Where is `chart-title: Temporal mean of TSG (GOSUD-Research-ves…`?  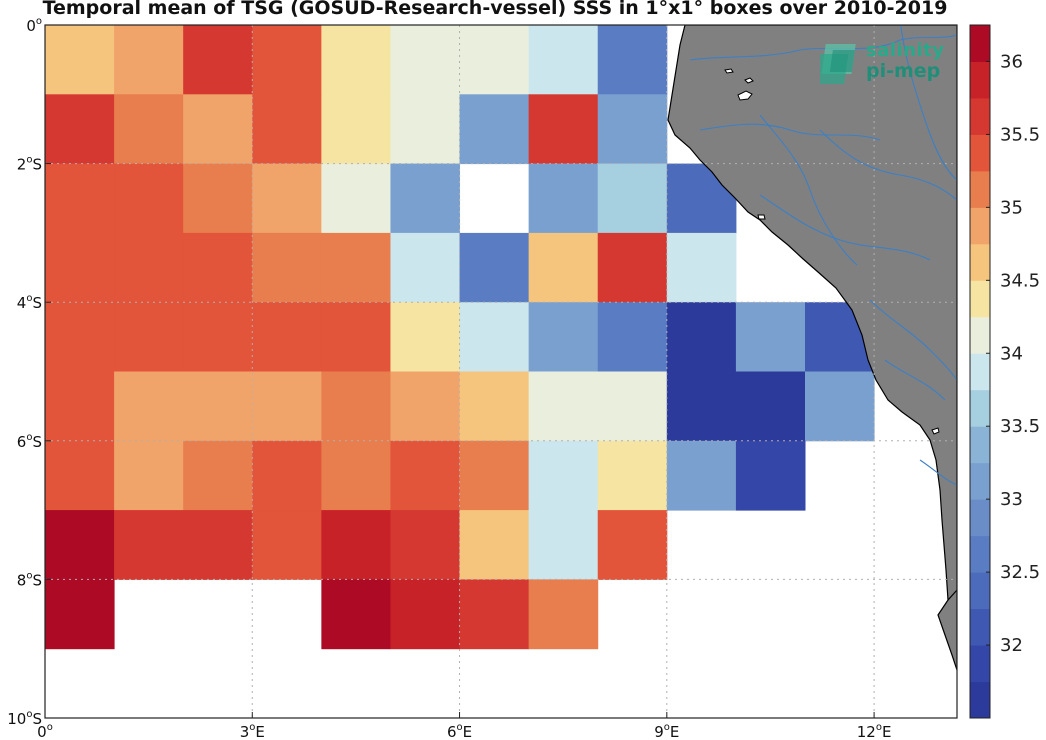 chart-title: Temporal mean of TSG (GOSUD-Research-ves… is located at coordinates (495, 9).